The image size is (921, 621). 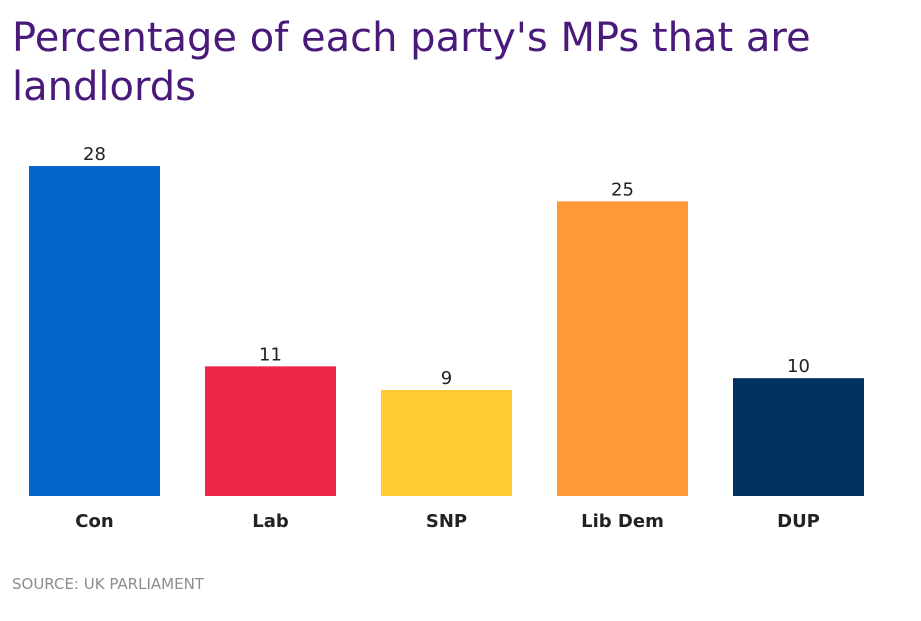 What do you see at coordinates (94, 154) in the screenshot?
I see `value-label-con: 28` at bounding box center [94, 154].